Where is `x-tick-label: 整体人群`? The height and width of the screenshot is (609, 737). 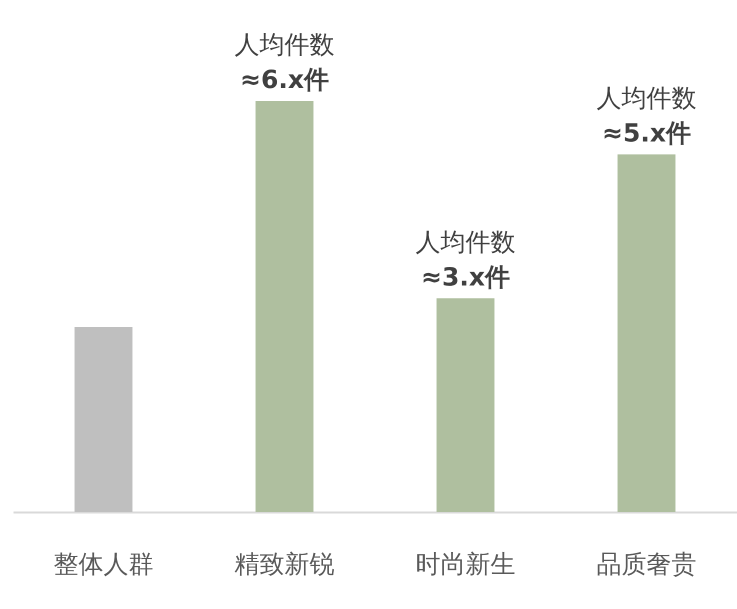
x-tick-label: 整体人群 is located at coordinates (104, 564).